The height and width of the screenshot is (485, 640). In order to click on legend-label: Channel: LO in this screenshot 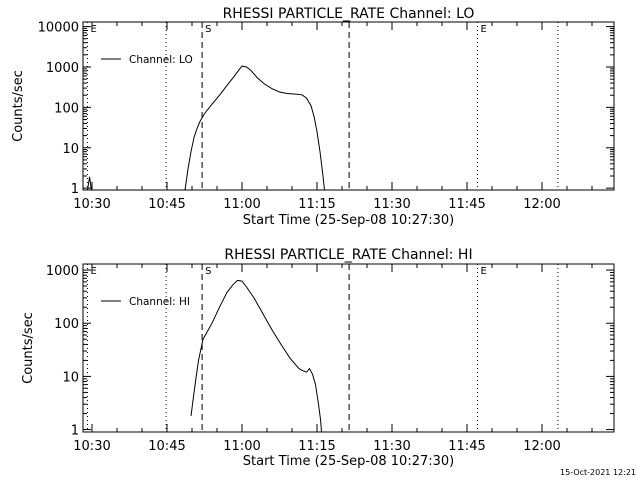, I will do `click(161, 60)`.